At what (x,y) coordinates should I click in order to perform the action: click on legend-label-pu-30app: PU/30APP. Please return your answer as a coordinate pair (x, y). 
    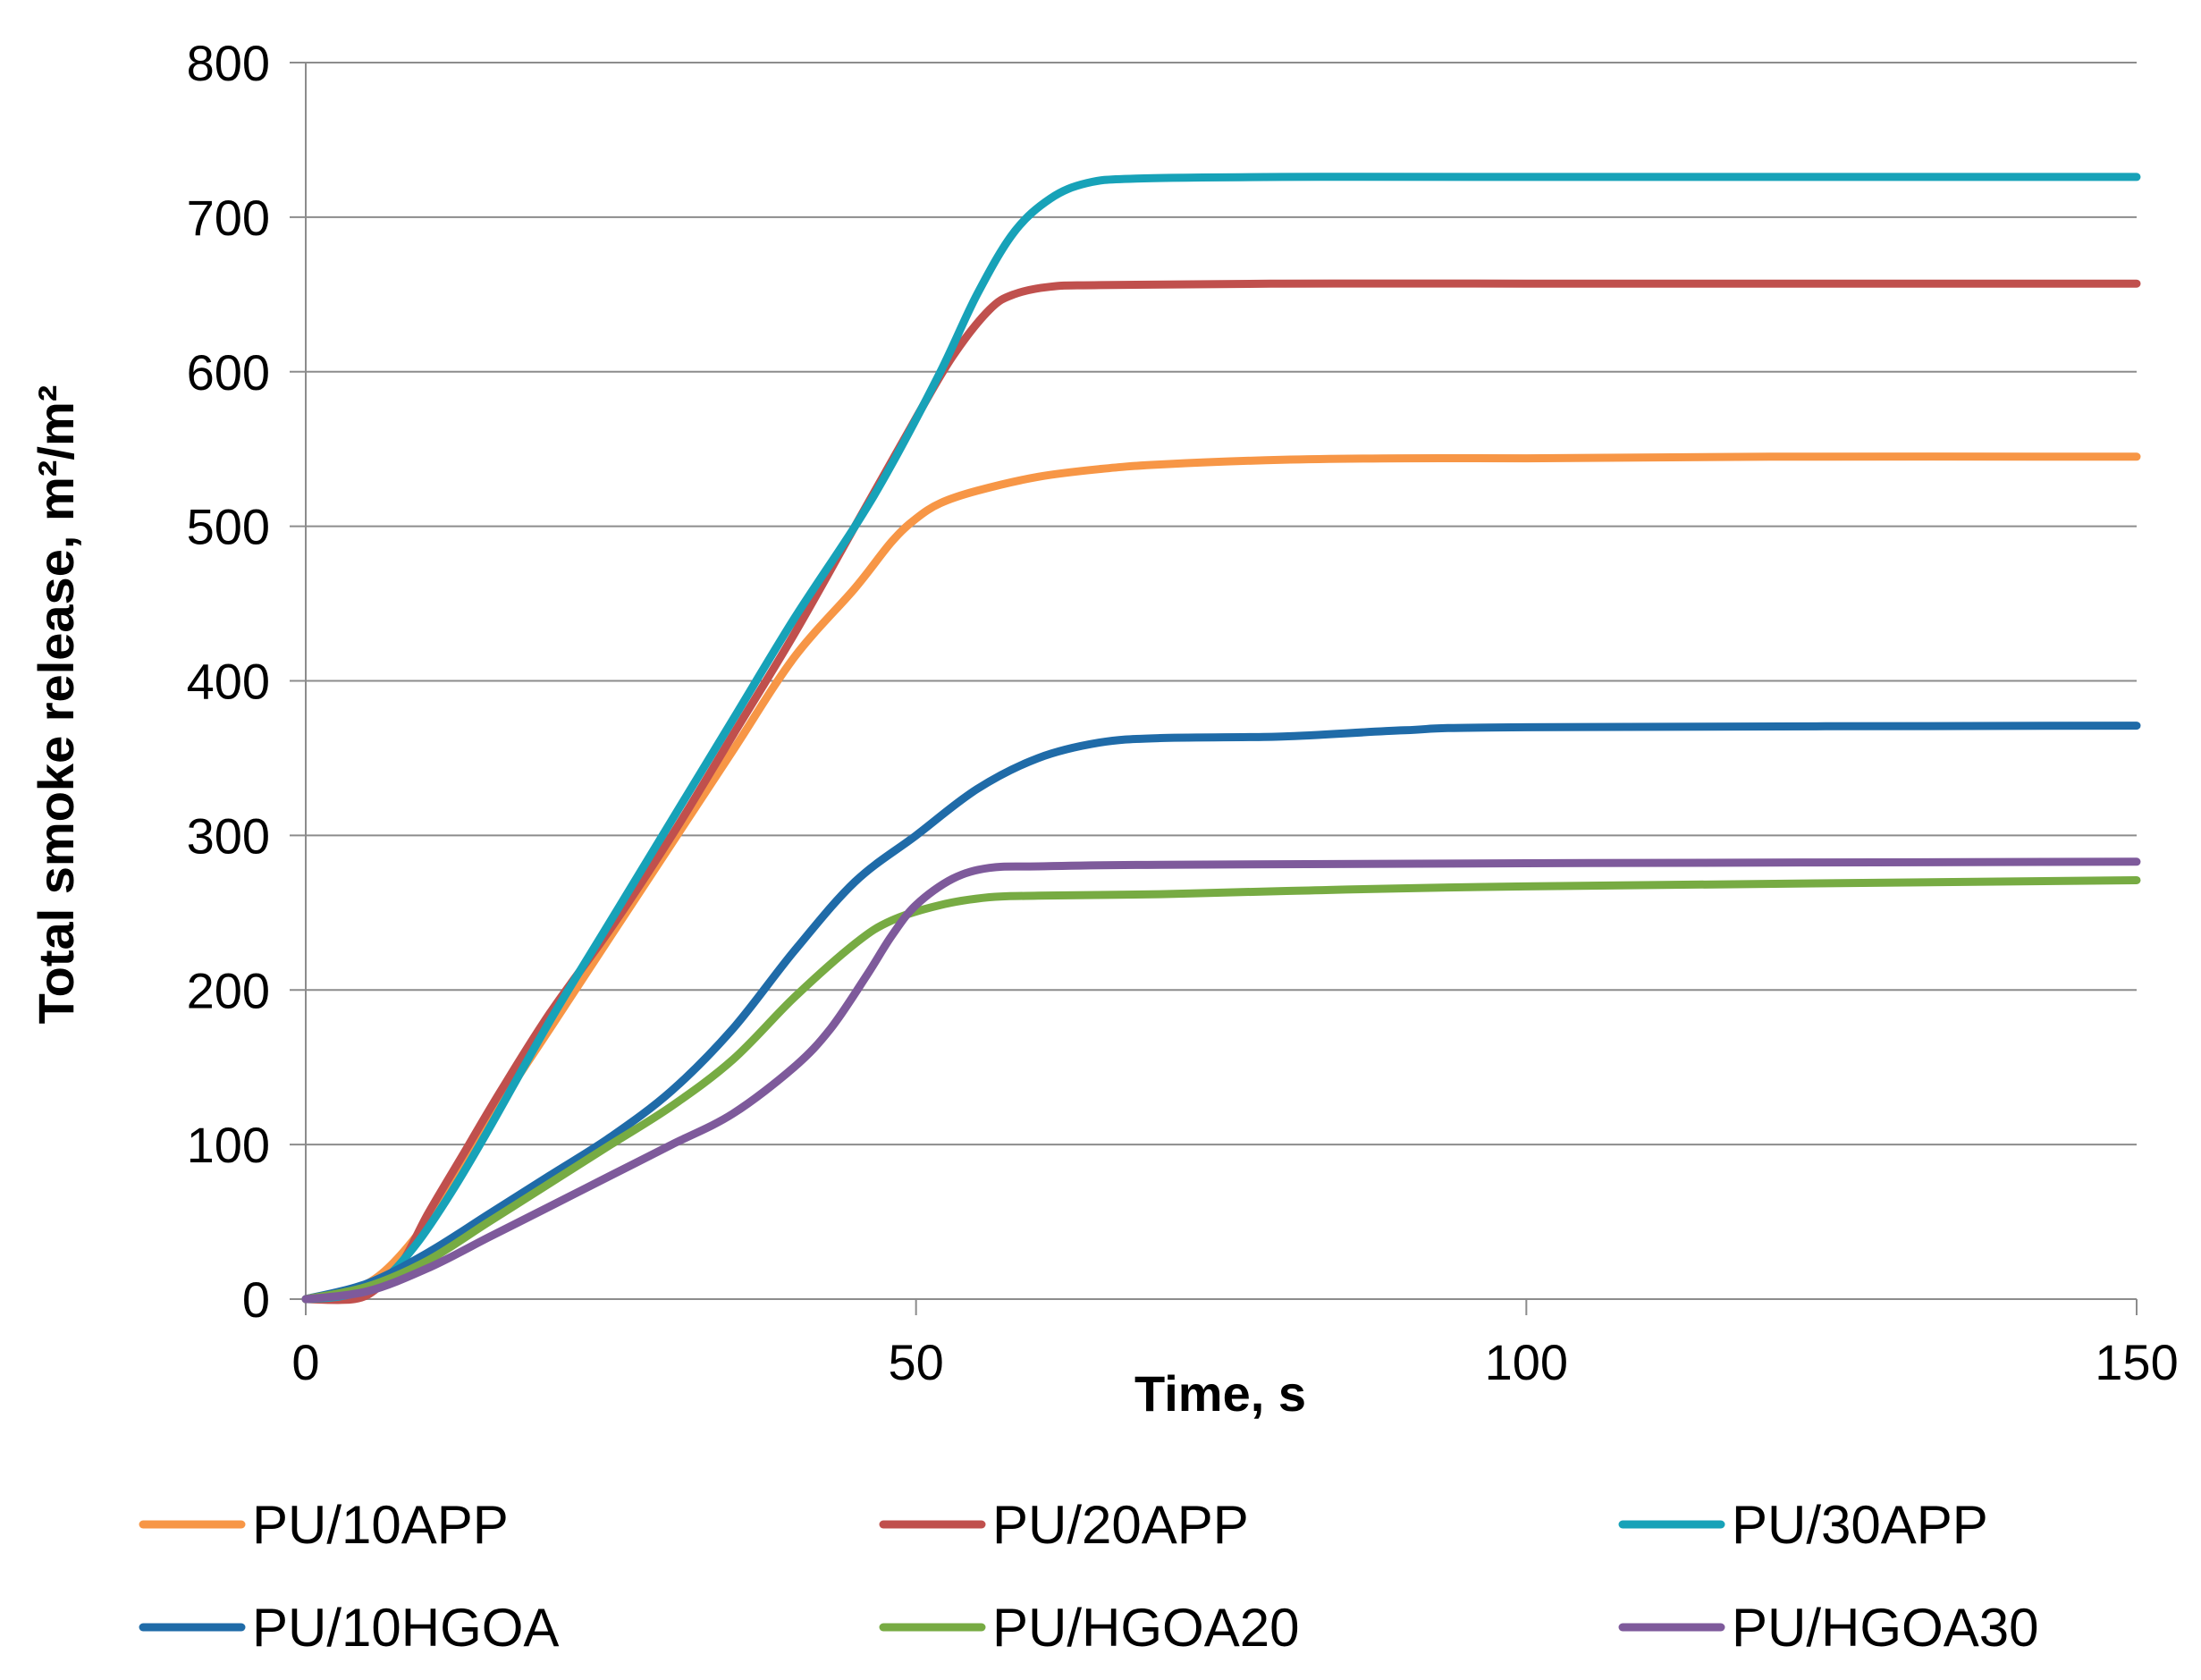
    Looking at the image, I should click on (1860, 1525).